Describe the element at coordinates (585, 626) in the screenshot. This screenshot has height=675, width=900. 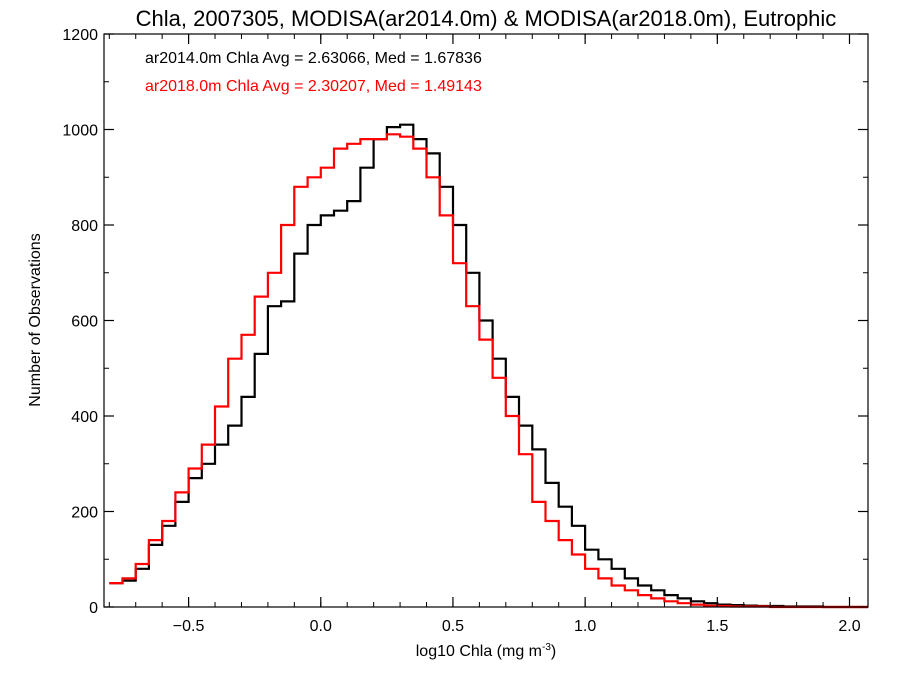
I see `x-tick-label: 1.0` at that location.